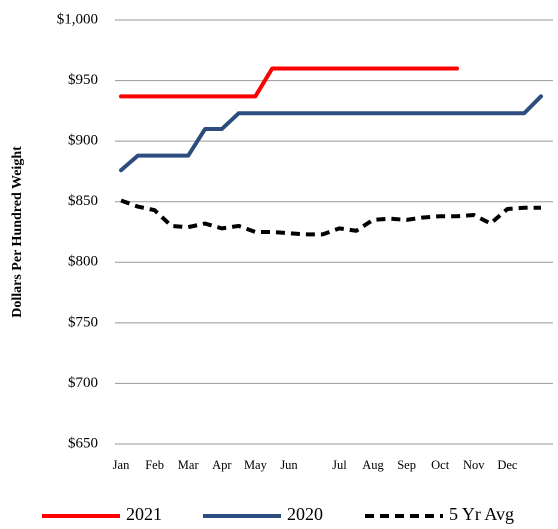 This screenshot has width=558, height=529. I want to click on x-tick-label: Nov, so click(474, 465).